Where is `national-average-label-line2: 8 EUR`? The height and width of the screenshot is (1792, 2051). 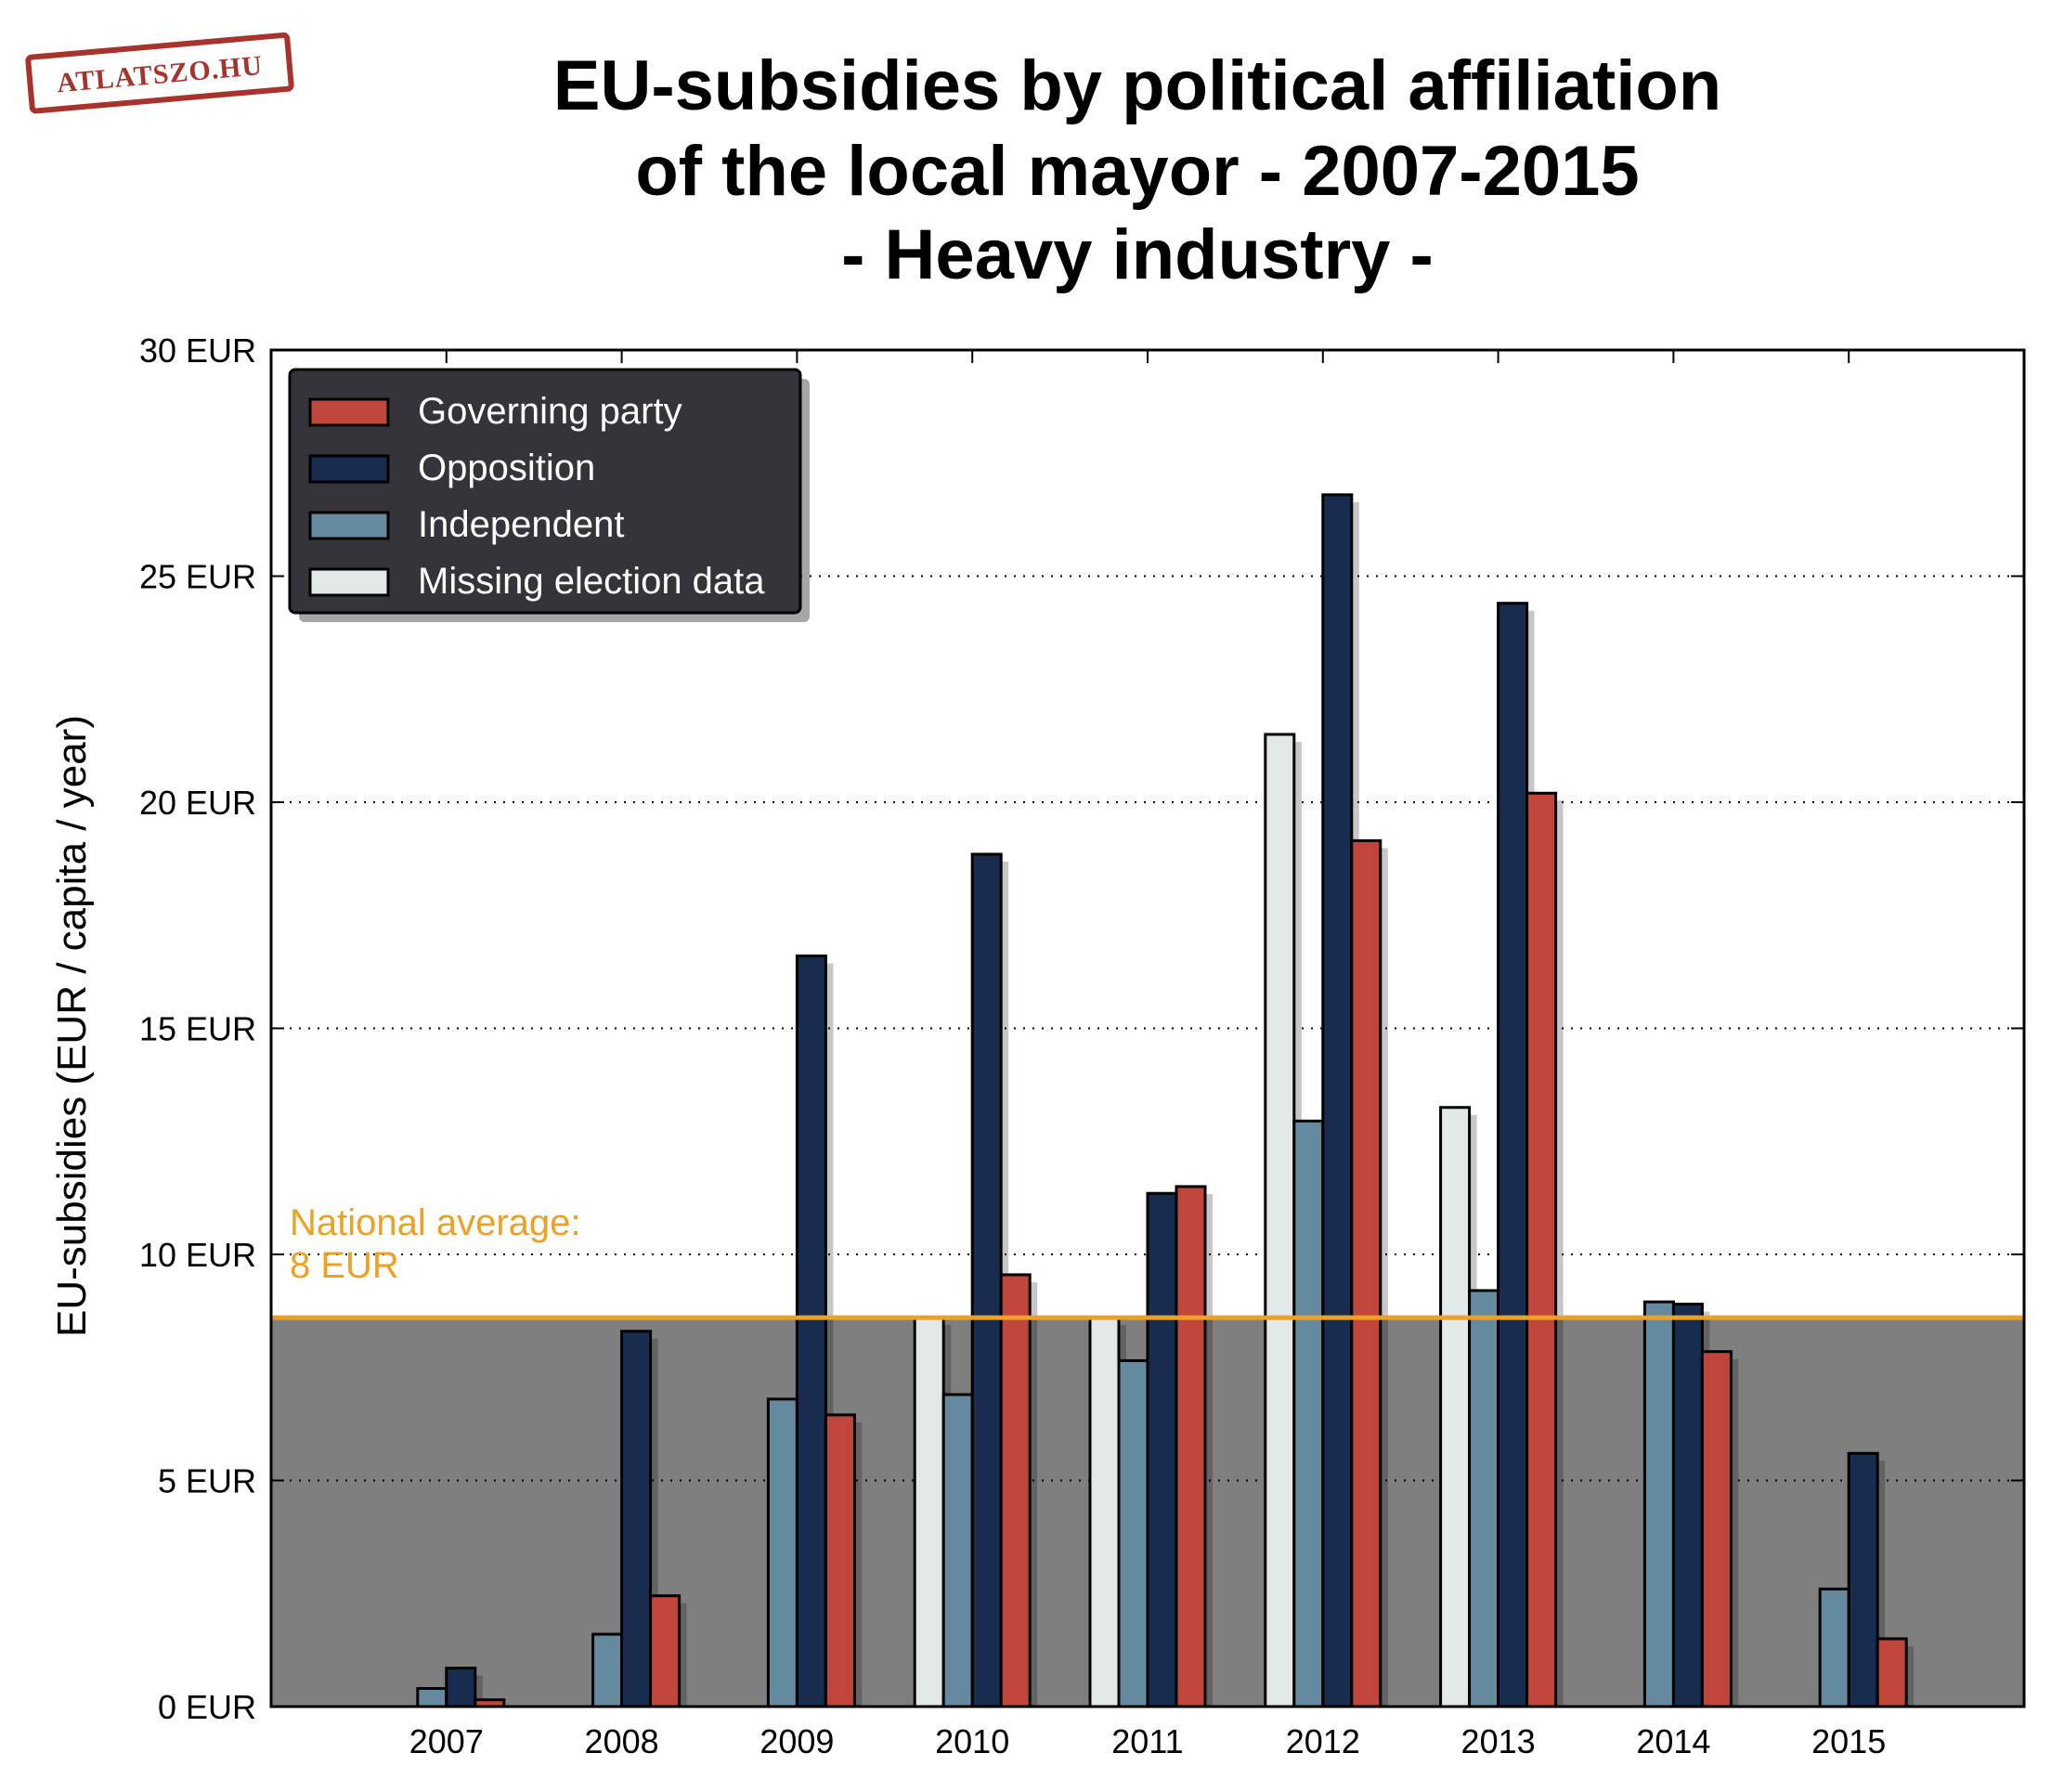
national-average-label-line2: 8 EUR is located at coordinates (344, 1265).